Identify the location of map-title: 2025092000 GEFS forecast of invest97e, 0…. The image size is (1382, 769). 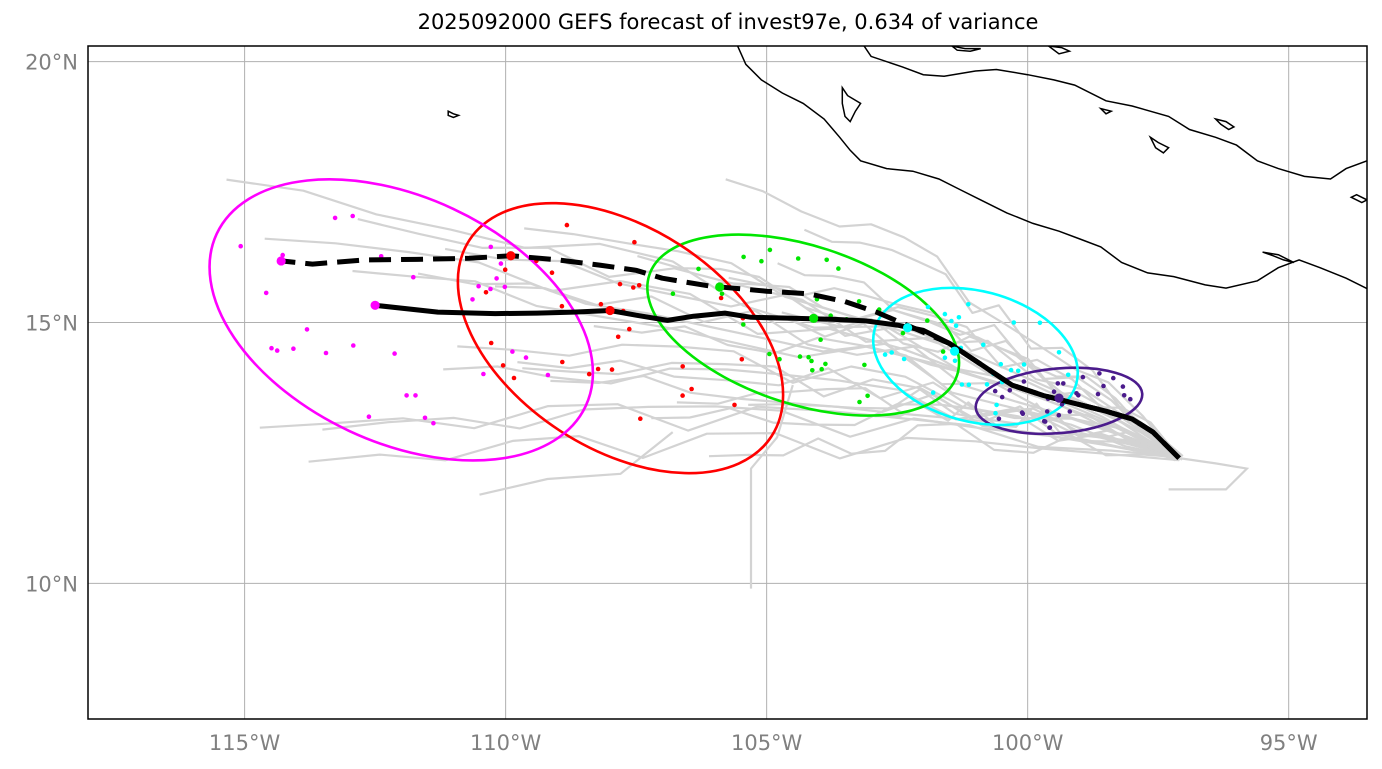
(728, 22).